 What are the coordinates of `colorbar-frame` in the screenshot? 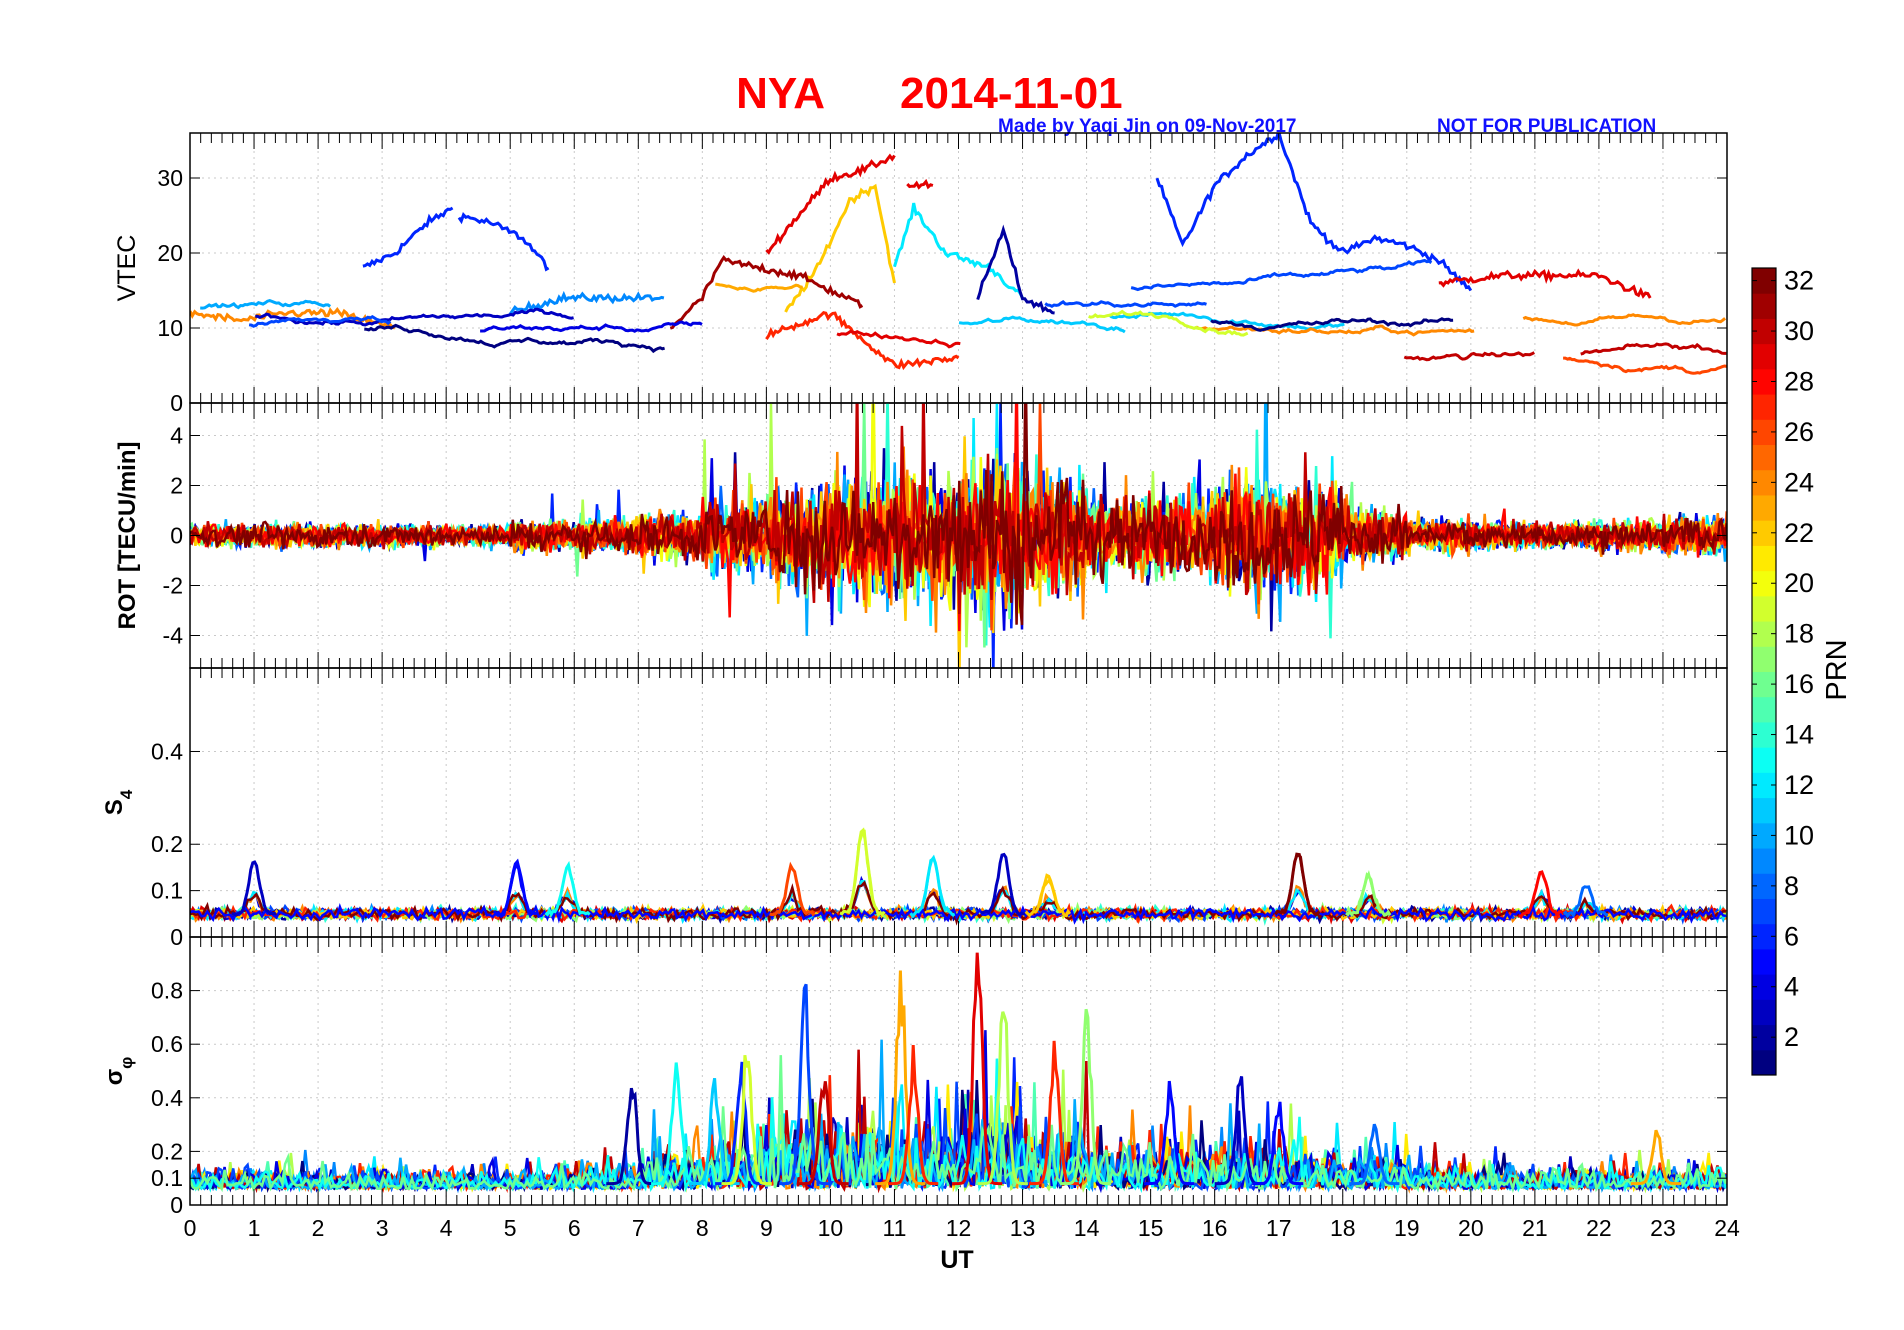 It's located at (1764, 671).